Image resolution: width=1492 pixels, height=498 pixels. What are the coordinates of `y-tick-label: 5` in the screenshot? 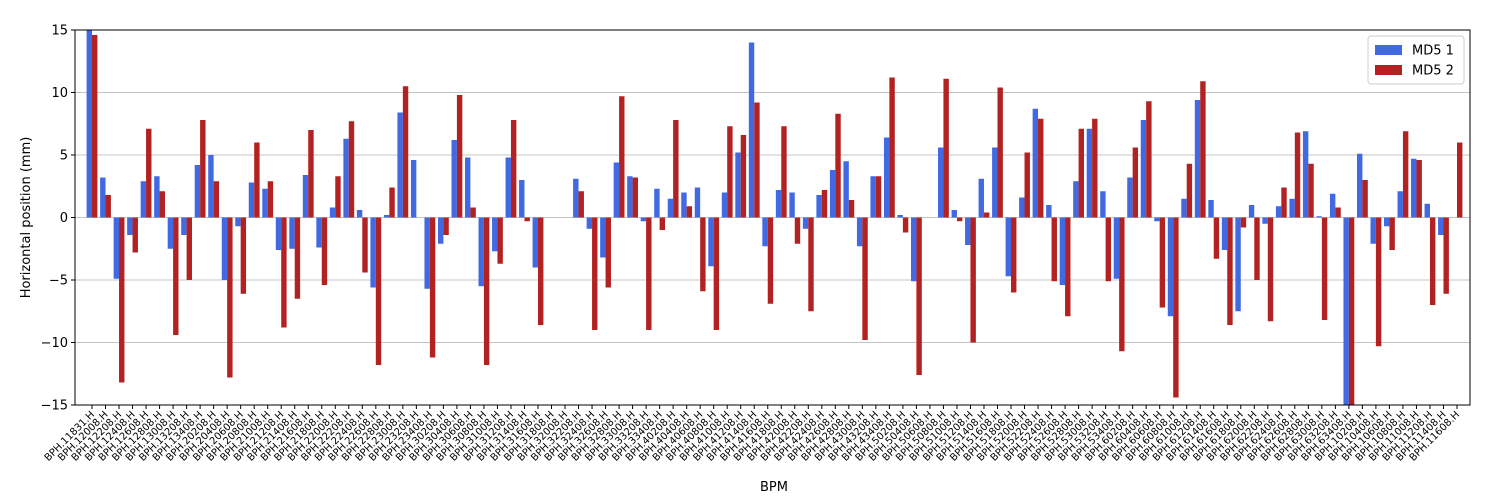 It's located at (64, 156).